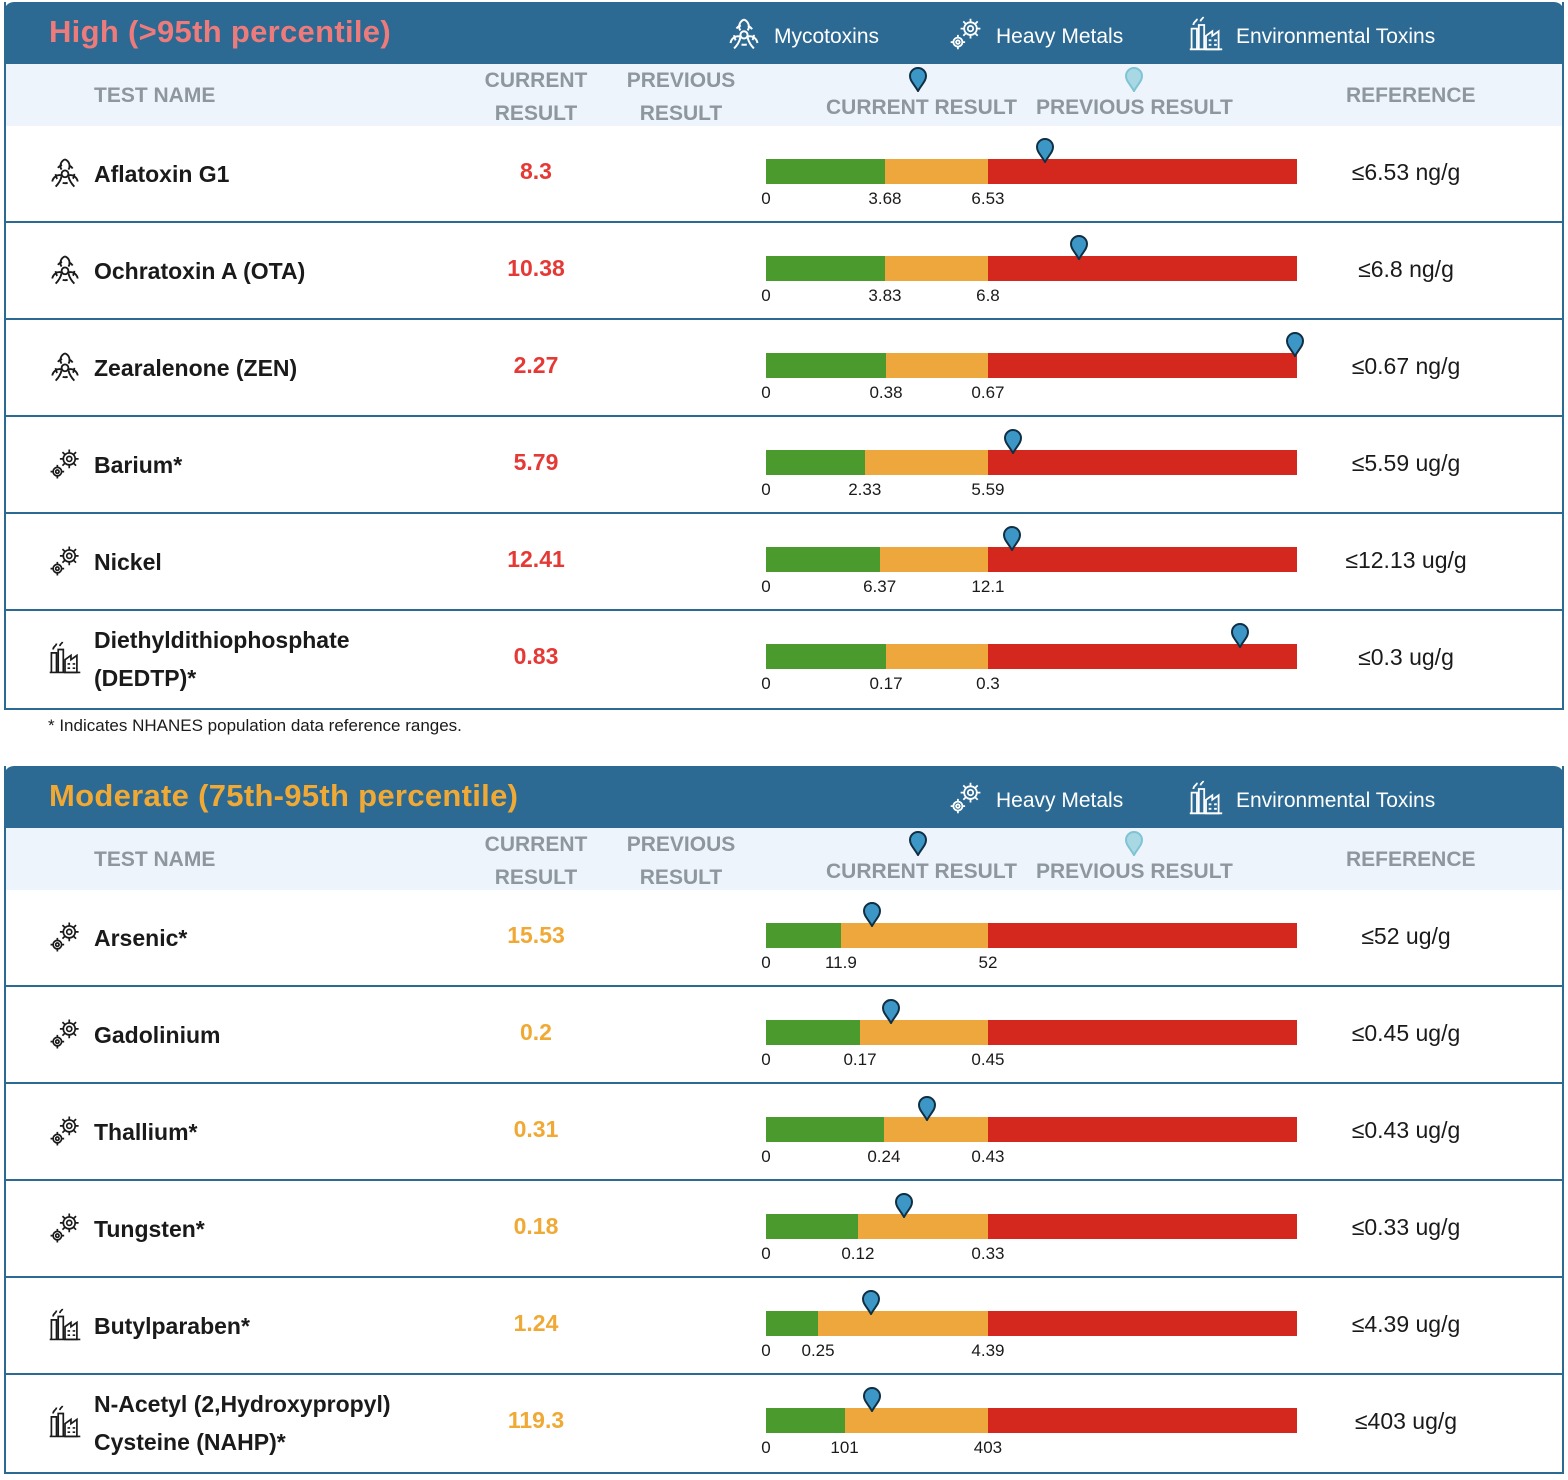  What do you see at coordinates (190, 1441) in the screenshot?
I see `test-name-line: Cysteine (NAHP)*` at bounding box center [190, 1441].